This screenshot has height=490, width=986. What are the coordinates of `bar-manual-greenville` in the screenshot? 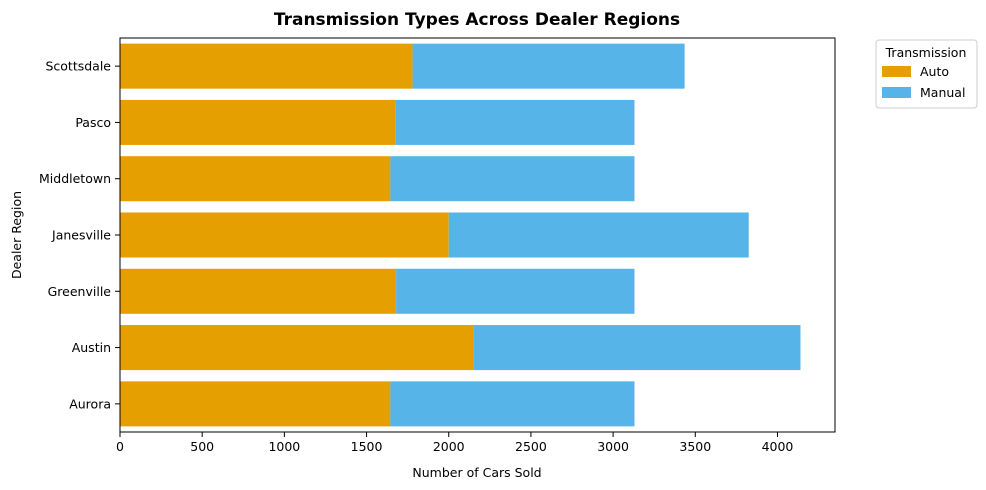 It's located at (515, 291).